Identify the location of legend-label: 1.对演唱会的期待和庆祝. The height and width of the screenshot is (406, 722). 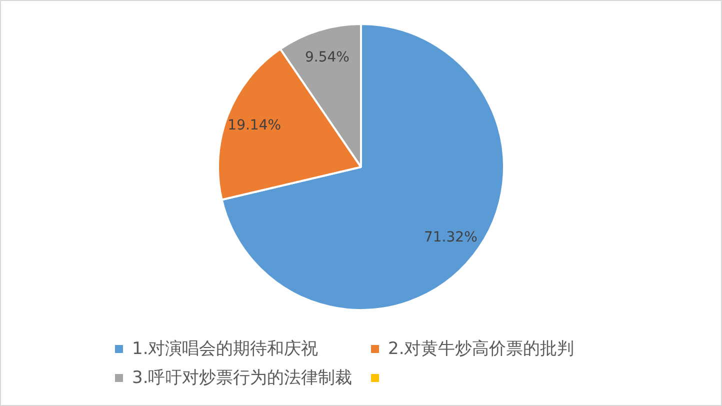
(225, 349).